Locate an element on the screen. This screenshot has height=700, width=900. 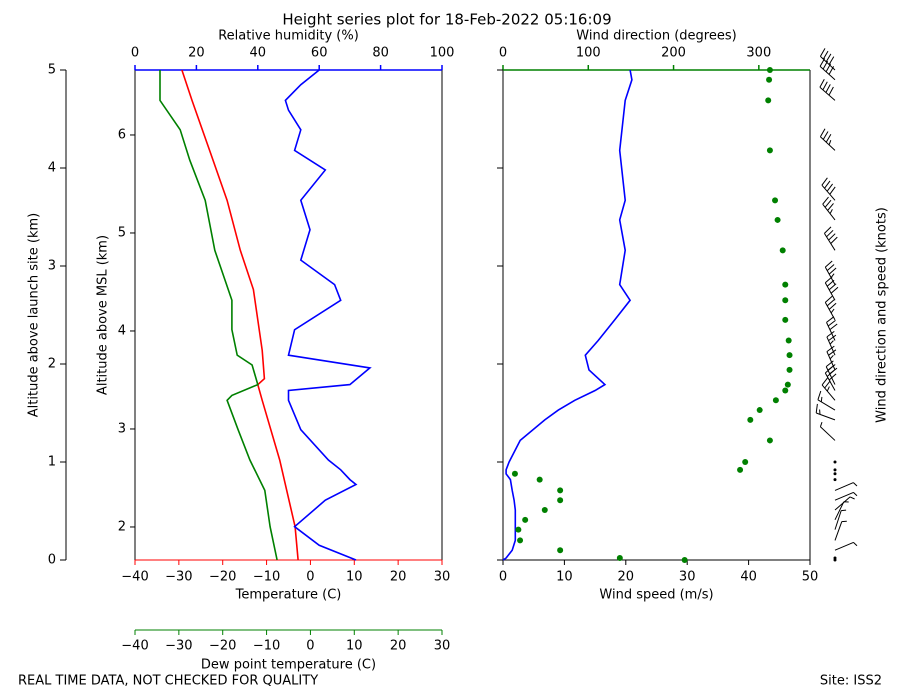
x2-tick-label: 10 is located at coordinates (354, 646).